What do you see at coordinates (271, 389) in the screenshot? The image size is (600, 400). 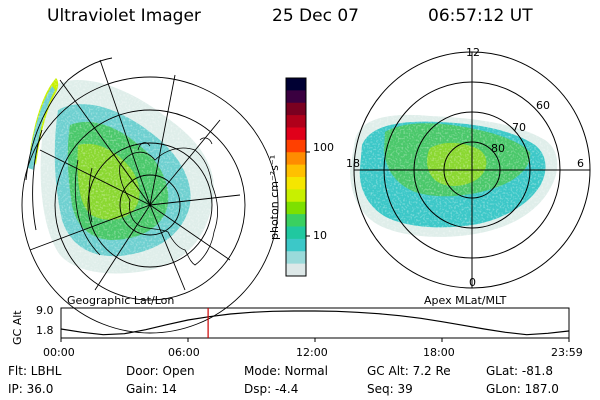 I see `dsp-value: Dsp: -4.4` at bounding box center [271, 389].